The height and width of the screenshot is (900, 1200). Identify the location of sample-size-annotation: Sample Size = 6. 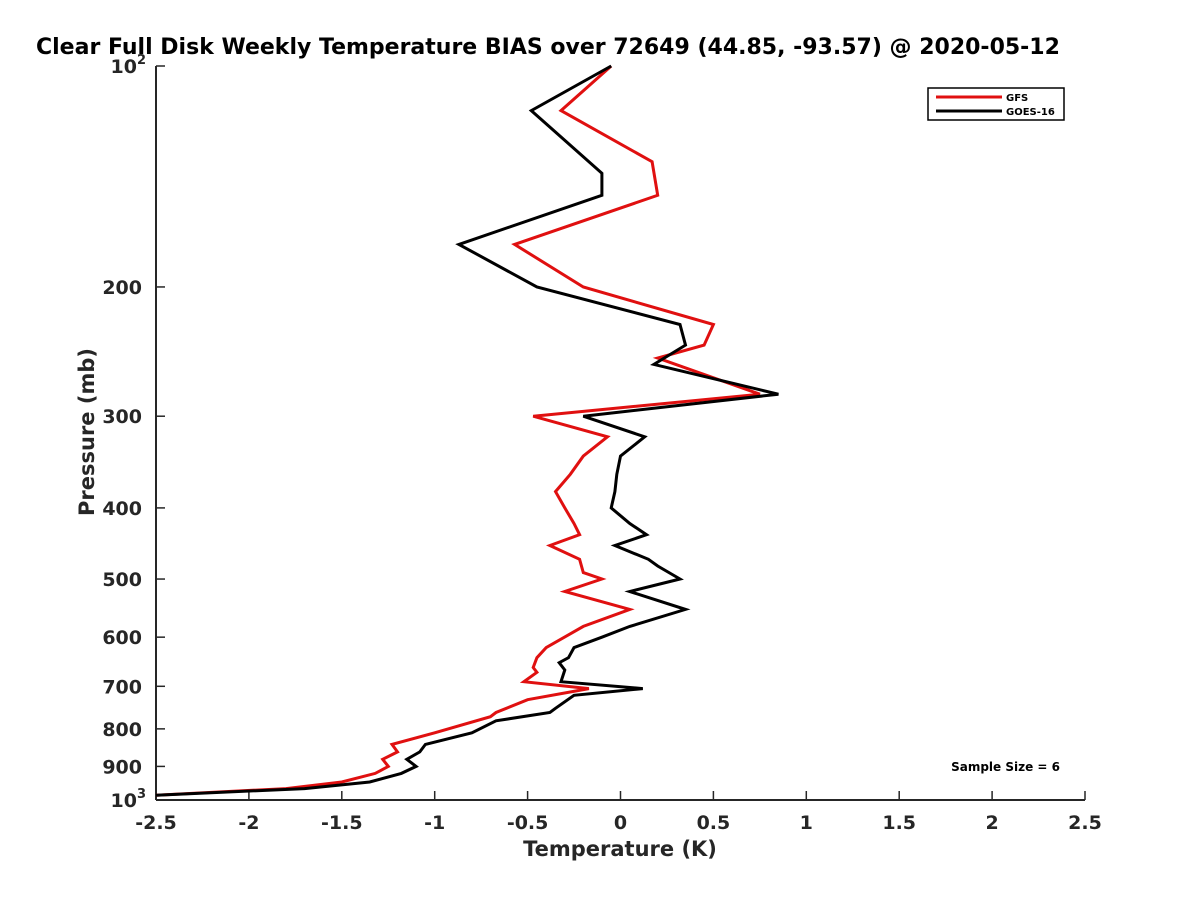
(1005, 767).